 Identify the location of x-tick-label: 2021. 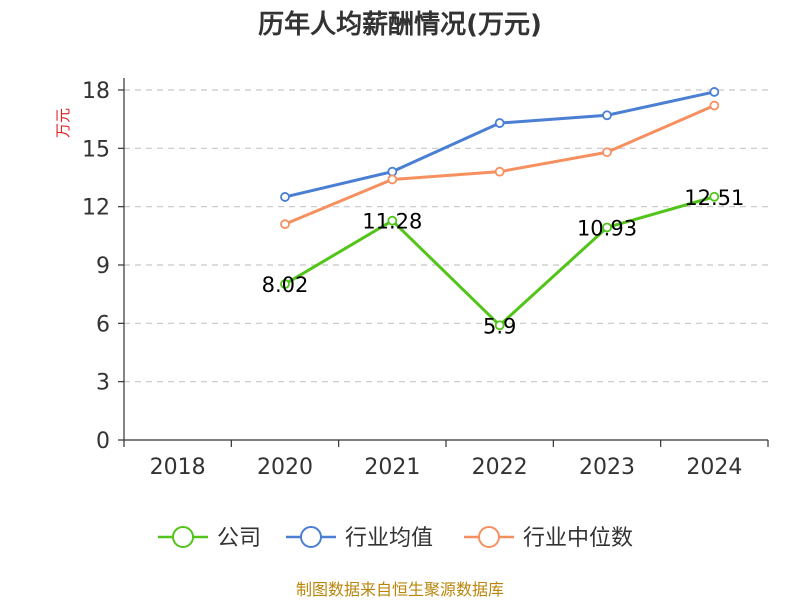
(392, 467).